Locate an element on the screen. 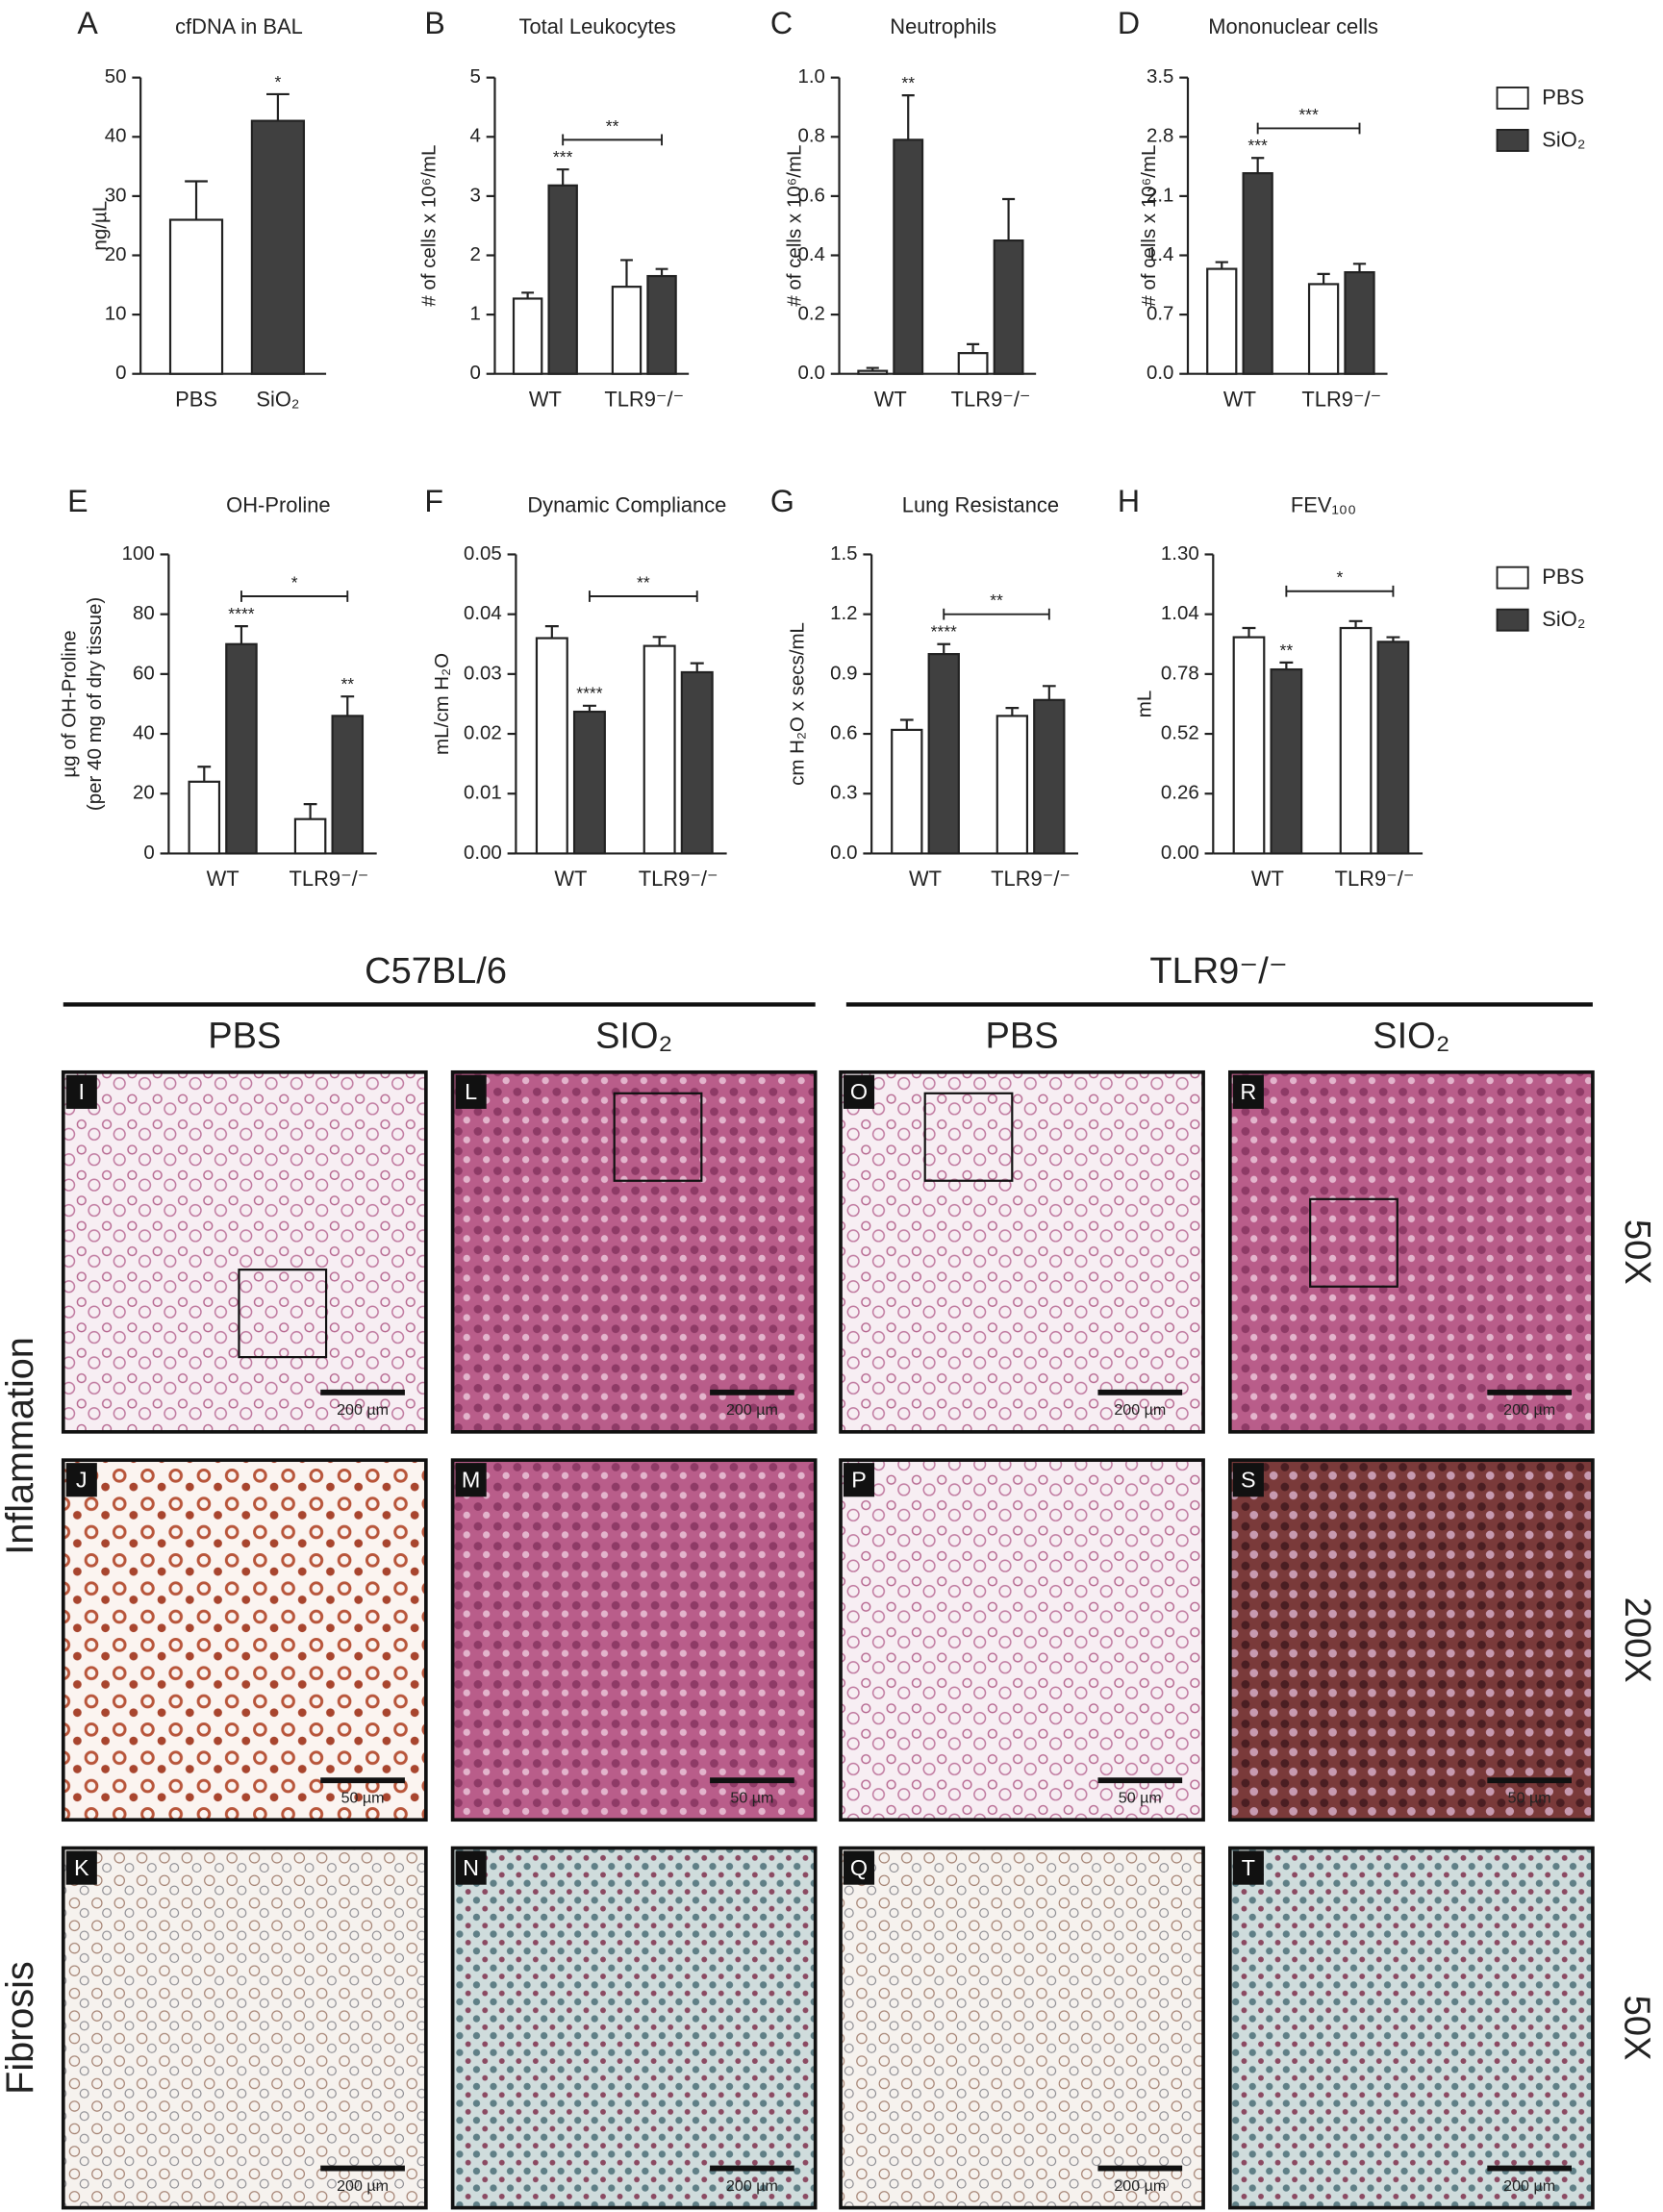 This screenshot has height=2212, width=1663. panel-letter: M is located at coordinates (471, 1479).